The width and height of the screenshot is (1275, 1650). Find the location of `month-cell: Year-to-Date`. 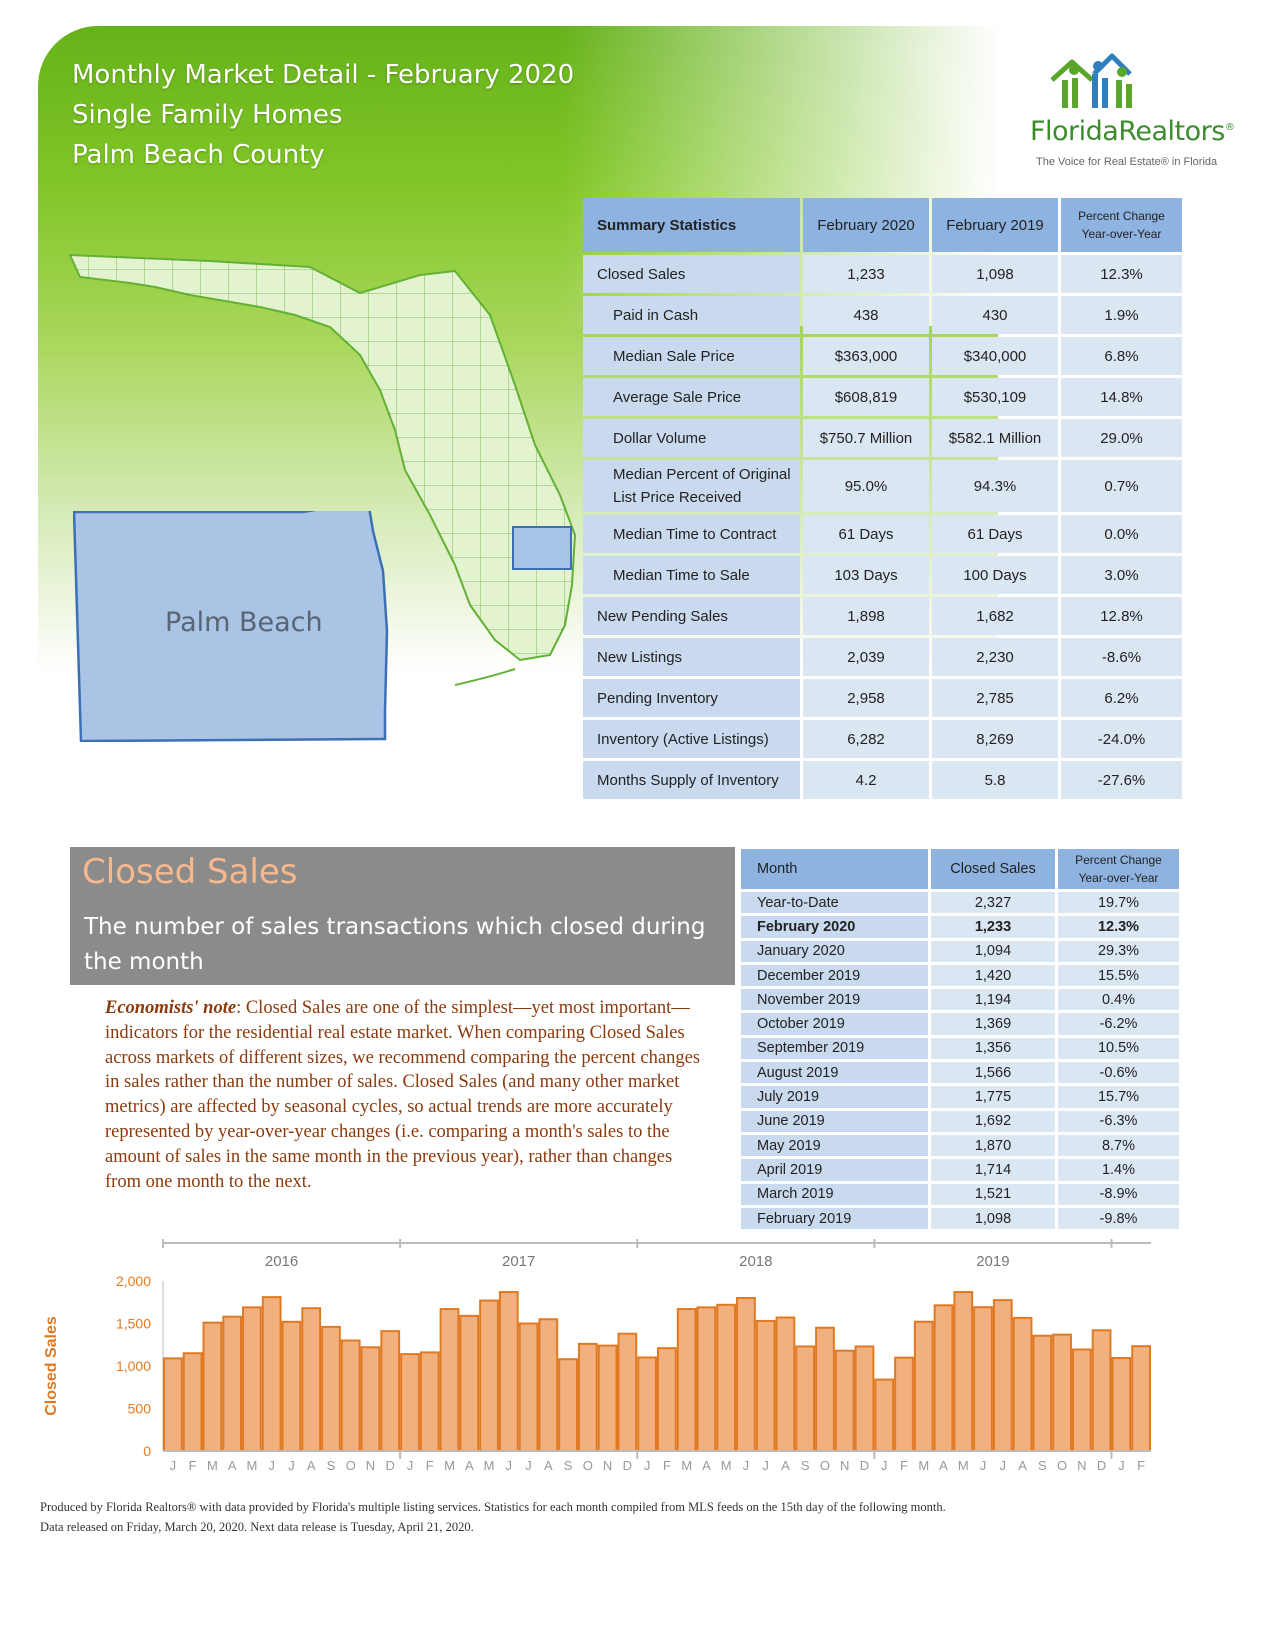

month-cell: Year-to-Date is located at coordinates (834, 903).